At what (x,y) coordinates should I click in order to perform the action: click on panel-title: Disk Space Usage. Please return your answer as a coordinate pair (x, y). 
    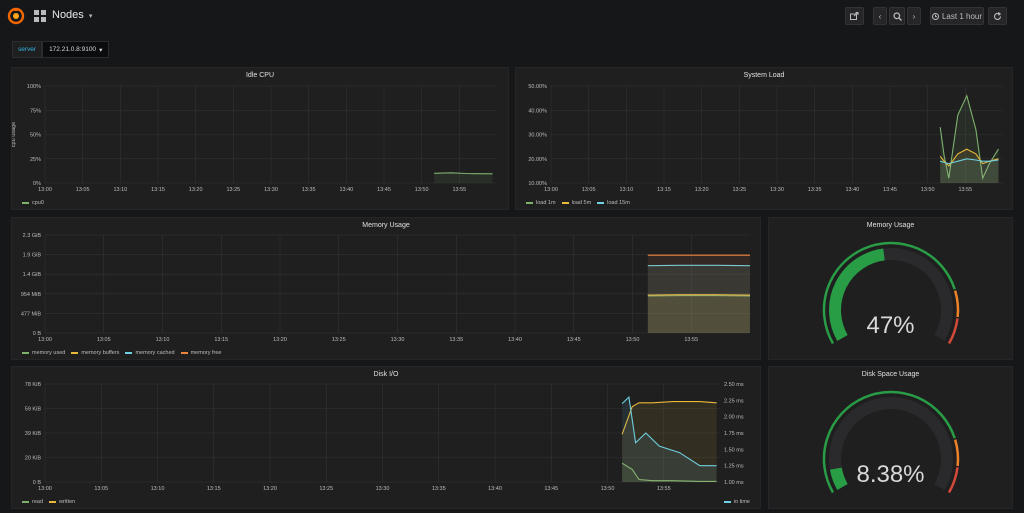
    Looking at the image, I should click on (890, 374).